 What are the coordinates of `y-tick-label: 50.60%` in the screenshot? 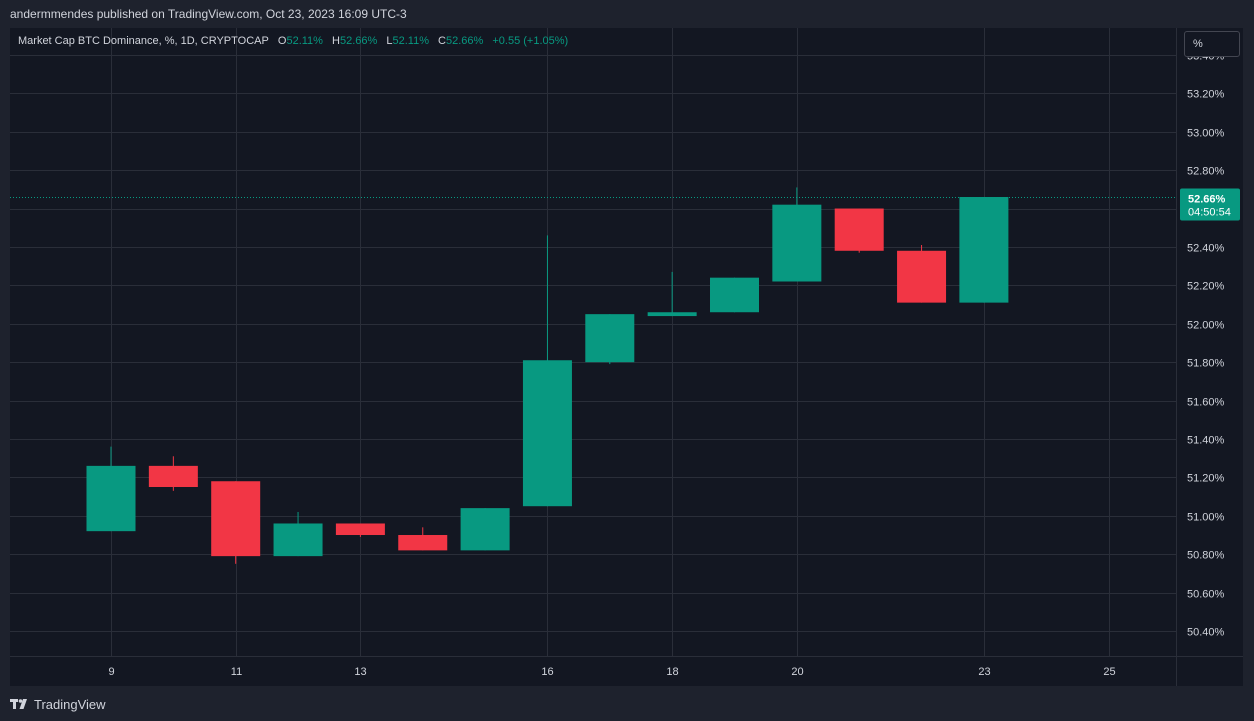 It's located at (1206, 595).